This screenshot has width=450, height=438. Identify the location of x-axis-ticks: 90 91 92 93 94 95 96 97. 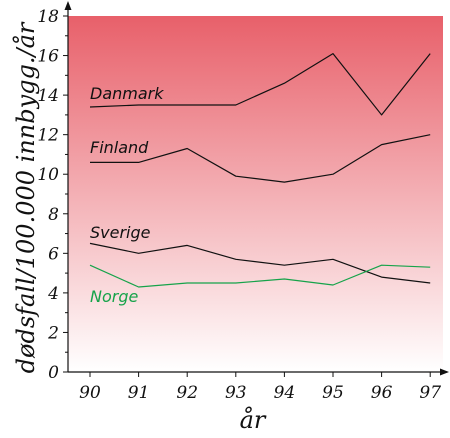
(260, 387).